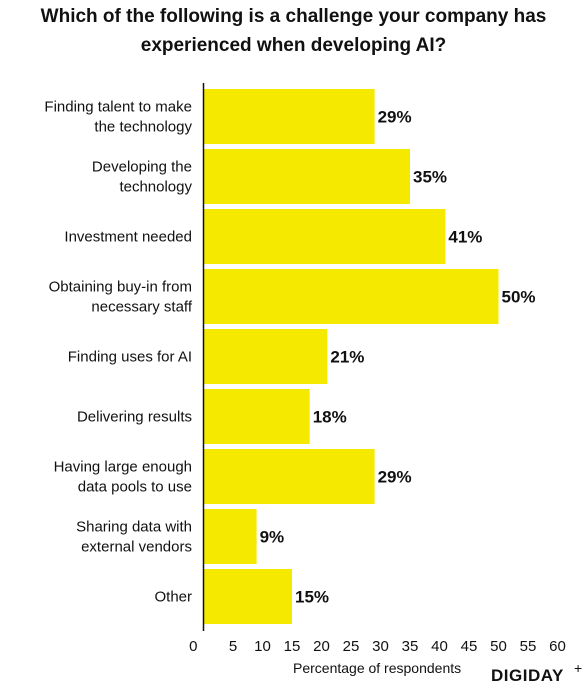 Image resolution: width=587 pixels, height=688 pixels. I want to click on category-label: Delivering results, so click(134, 417).